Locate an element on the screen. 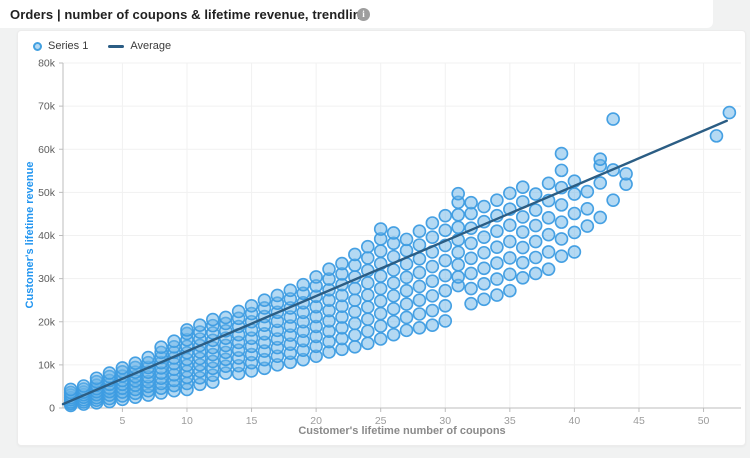 Image resolution: width=750 pixels, height=458 pixels. info-icon: i is located at coordinates (363, 14).